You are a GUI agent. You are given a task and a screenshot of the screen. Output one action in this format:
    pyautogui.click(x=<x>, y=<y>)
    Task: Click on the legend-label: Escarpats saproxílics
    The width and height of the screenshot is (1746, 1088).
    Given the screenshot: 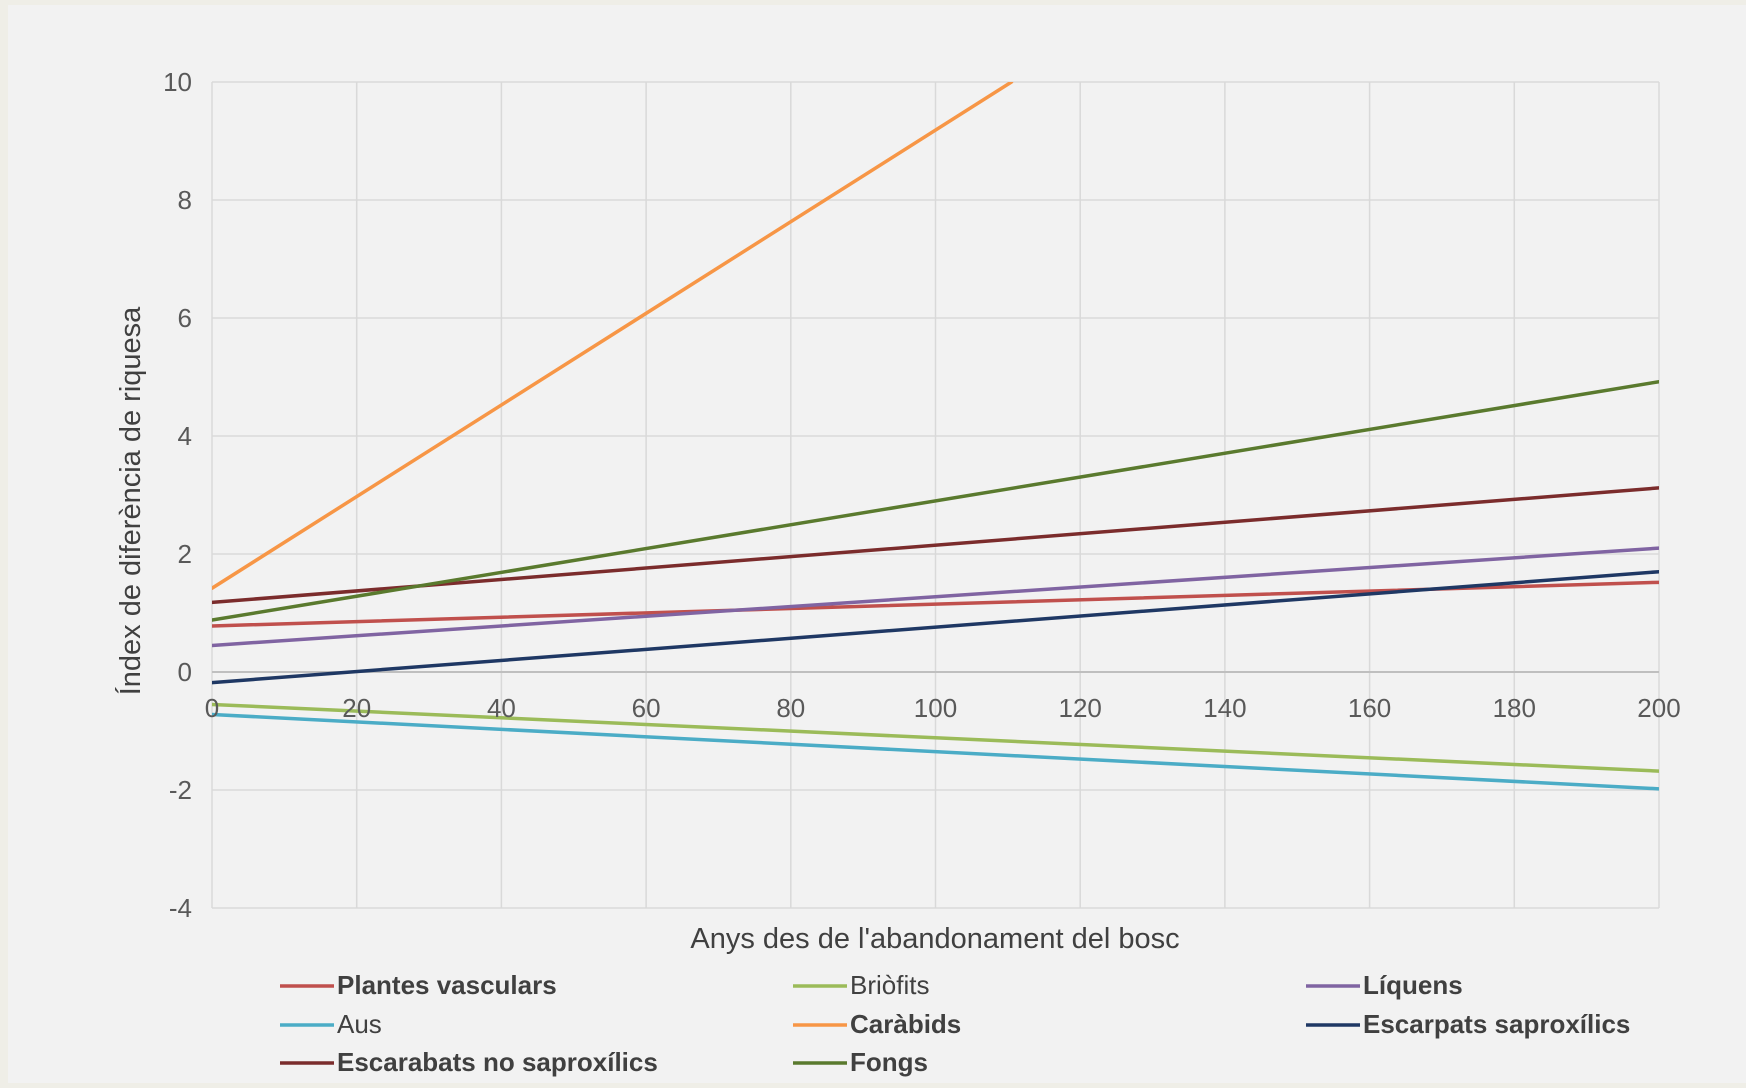 What is the action you would take?
    pyautogui.click(x=1496, y=1024)
    